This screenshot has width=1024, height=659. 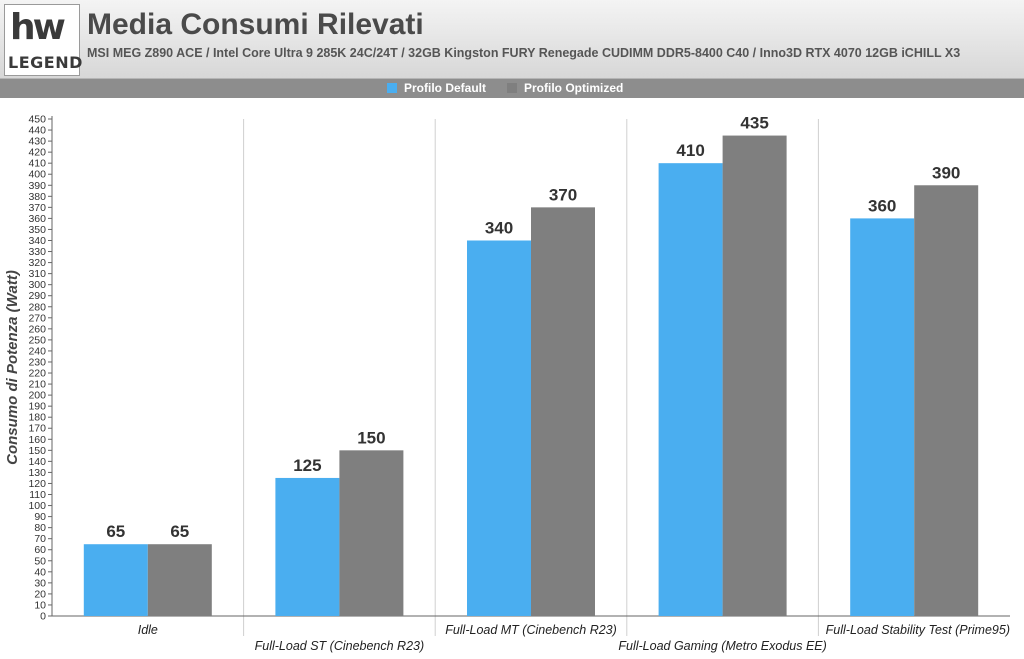 I want to click on logo-text: LEGEND, so click(x=45, y=62).